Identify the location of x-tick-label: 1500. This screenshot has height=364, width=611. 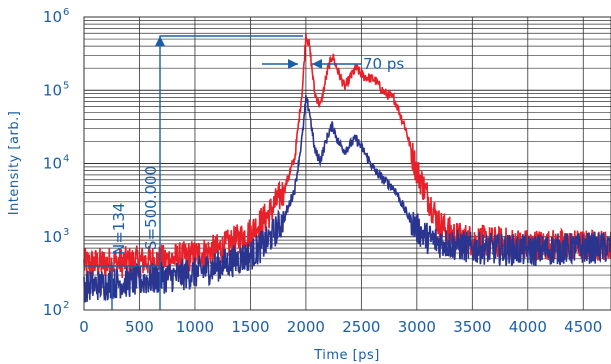
(250, 327).